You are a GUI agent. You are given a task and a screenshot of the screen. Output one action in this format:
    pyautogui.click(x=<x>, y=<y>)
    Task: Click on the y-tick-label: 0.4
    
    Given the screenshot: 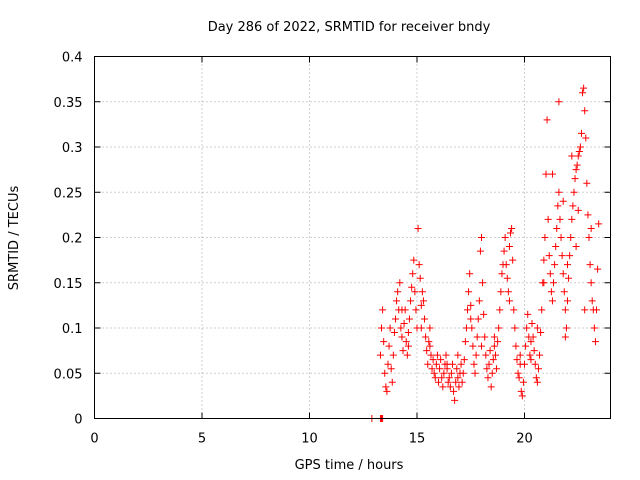 What is the action you would take?
    pyautogui.click(x=72, y=58)
    